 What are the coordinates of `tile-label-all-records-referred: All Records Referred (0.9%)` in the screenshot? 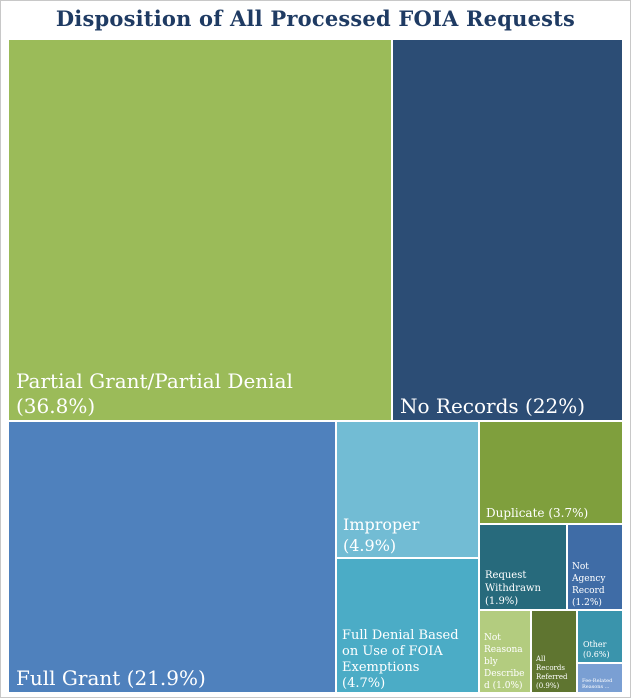 It's located at (551, 672).